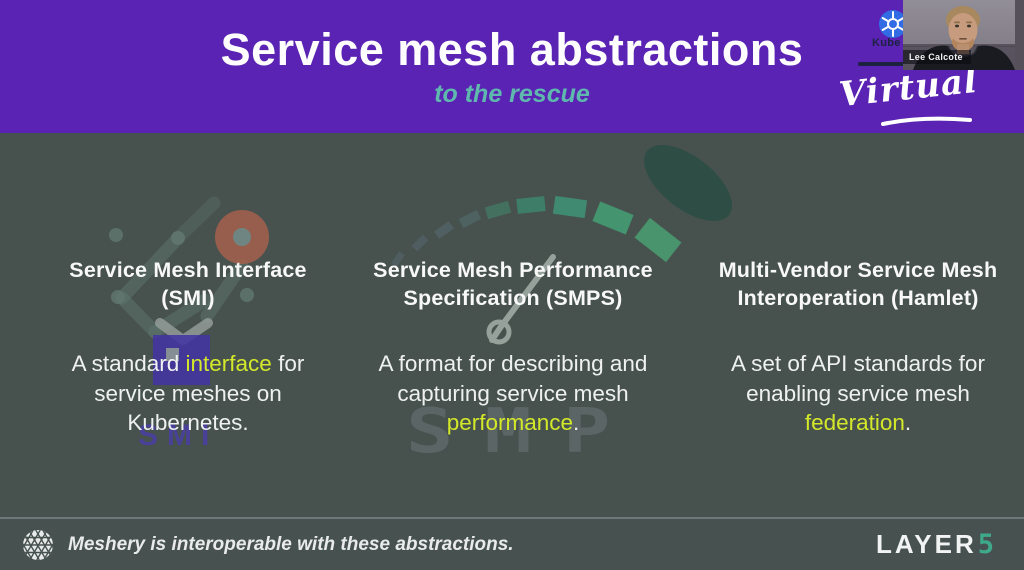 The width and height of the screenshot is (1024, 570). I want to click on kubecon-label: Kube, so click(886, 43).